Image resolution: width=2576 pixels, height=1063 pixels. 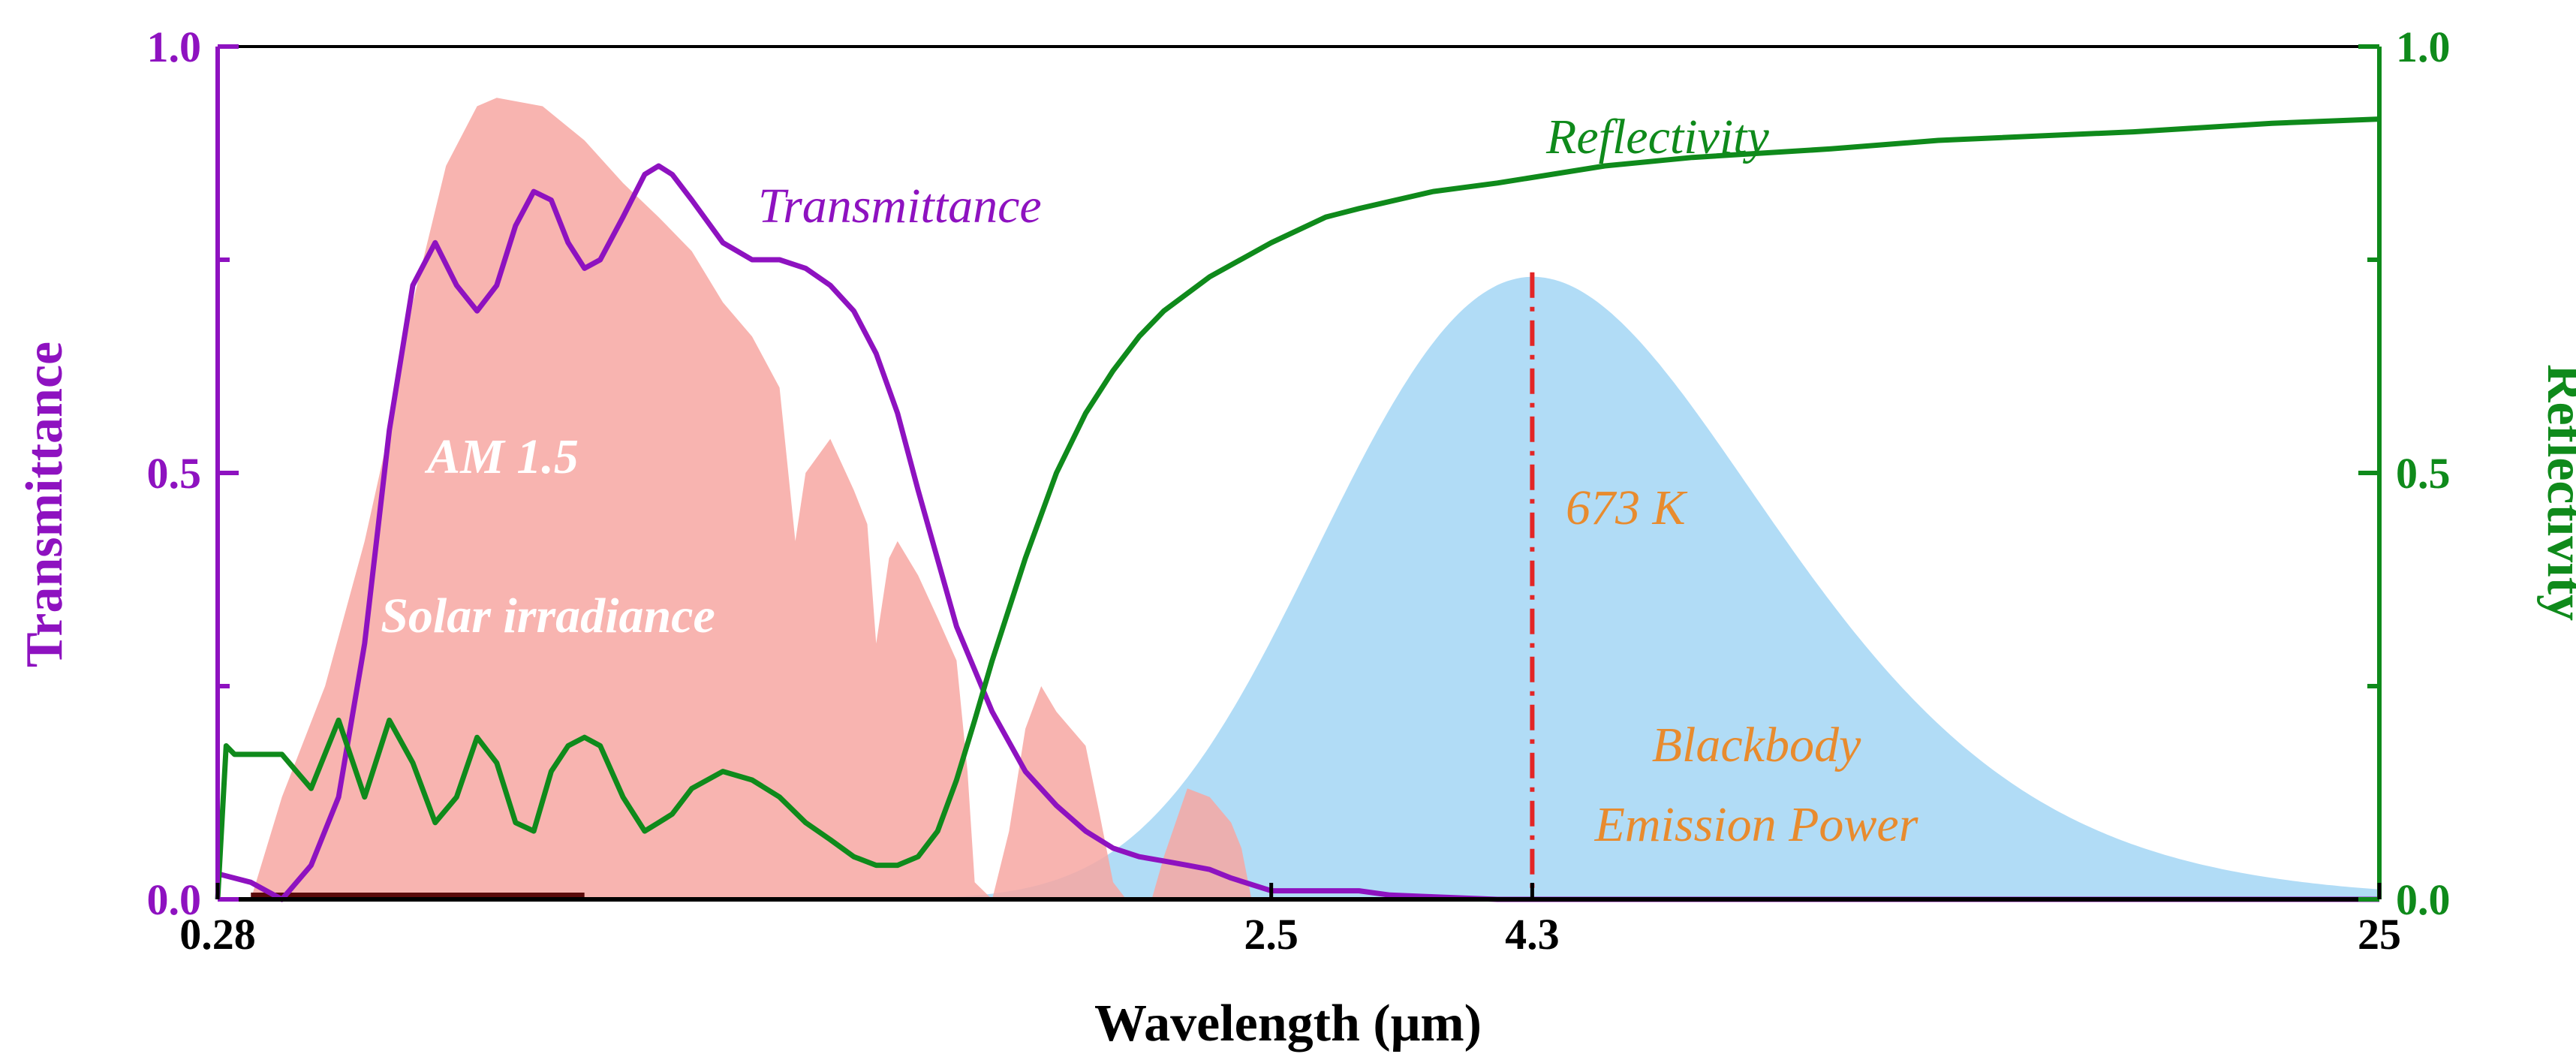 I want to click on left-tick-label: 0.0, so click(x=174, y=900).